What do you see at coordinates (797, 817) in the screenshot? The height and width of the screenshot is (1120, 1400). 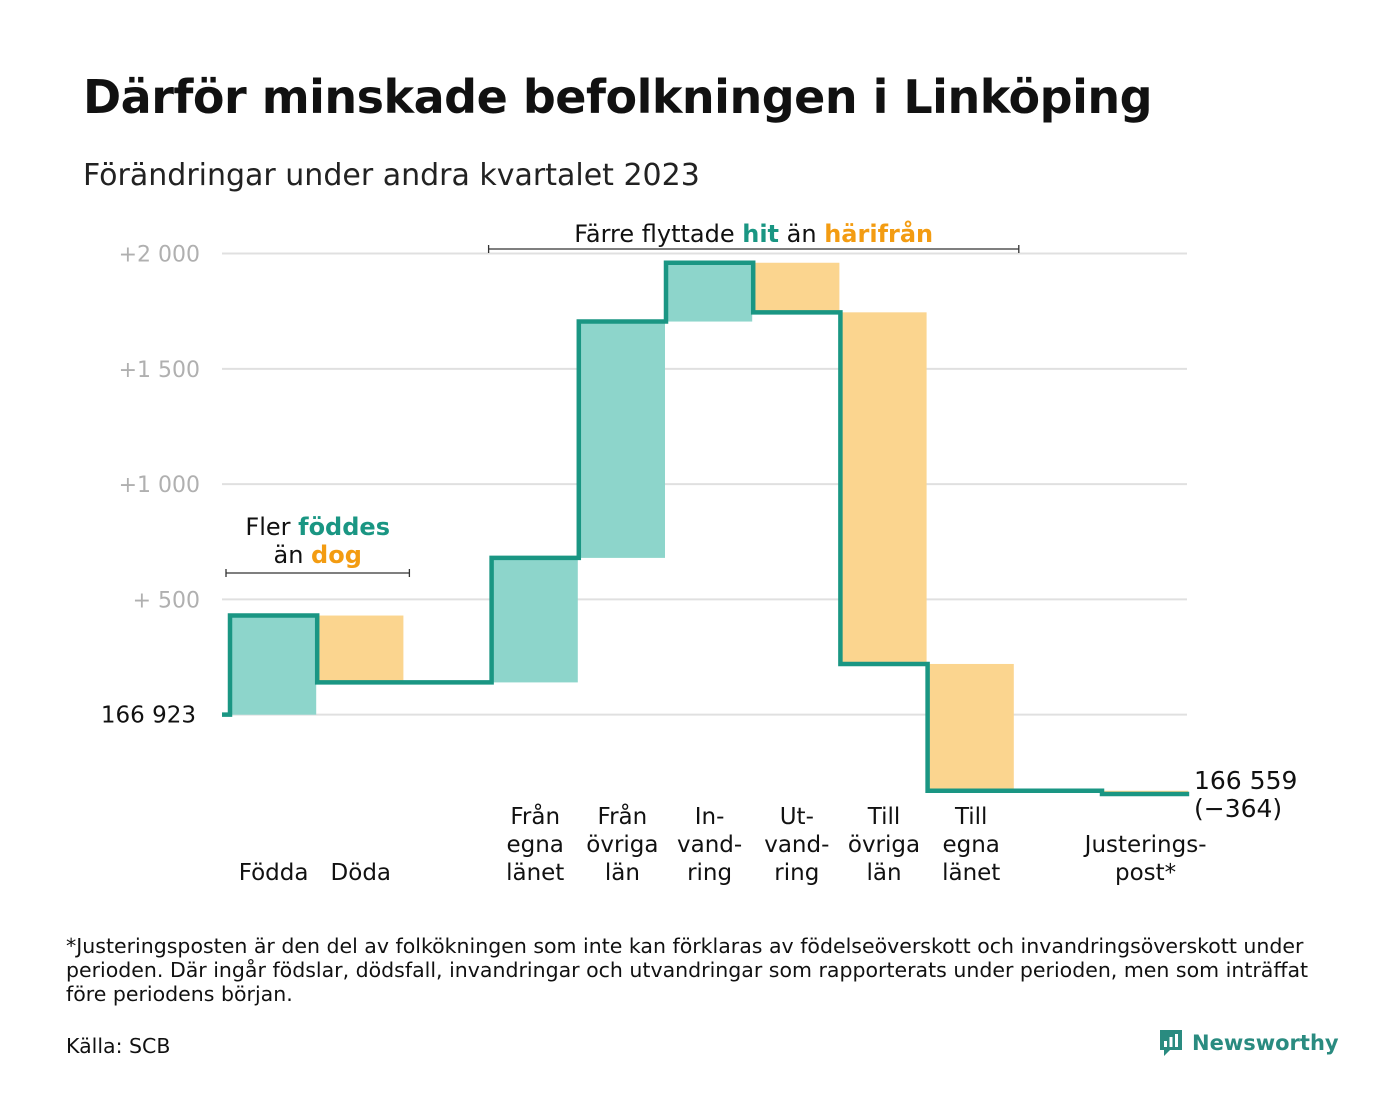 I see `category-label: Ut-` at bounding box center [797, 817].